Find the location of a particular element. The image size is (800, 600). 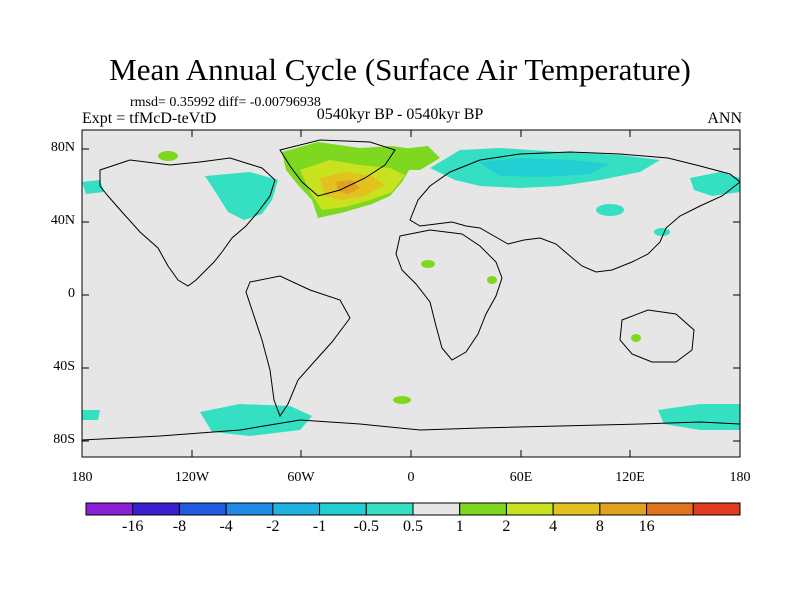

cold-anomaly-n-america is located at coordinates (241, 196).